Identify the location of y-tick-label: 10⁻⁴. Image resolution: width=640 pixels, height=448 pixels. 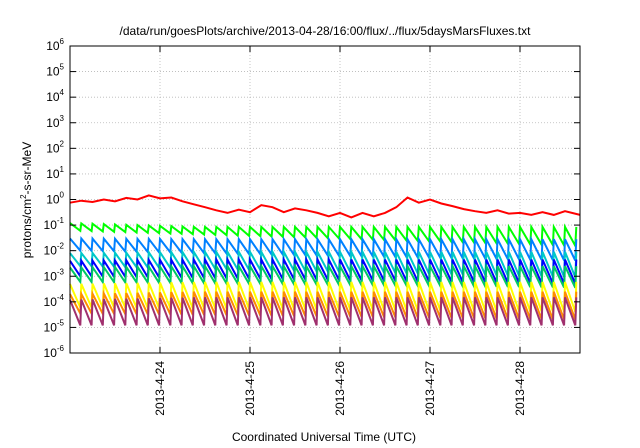
(54, 301).